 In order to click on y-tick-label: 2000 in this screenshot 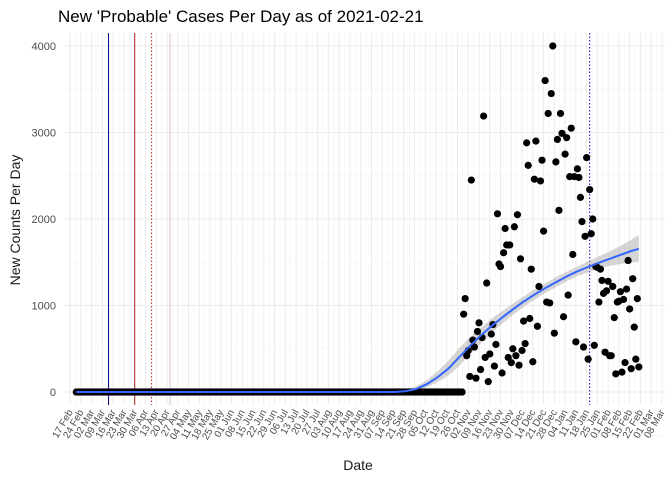, I will do `click(44, 220)`.